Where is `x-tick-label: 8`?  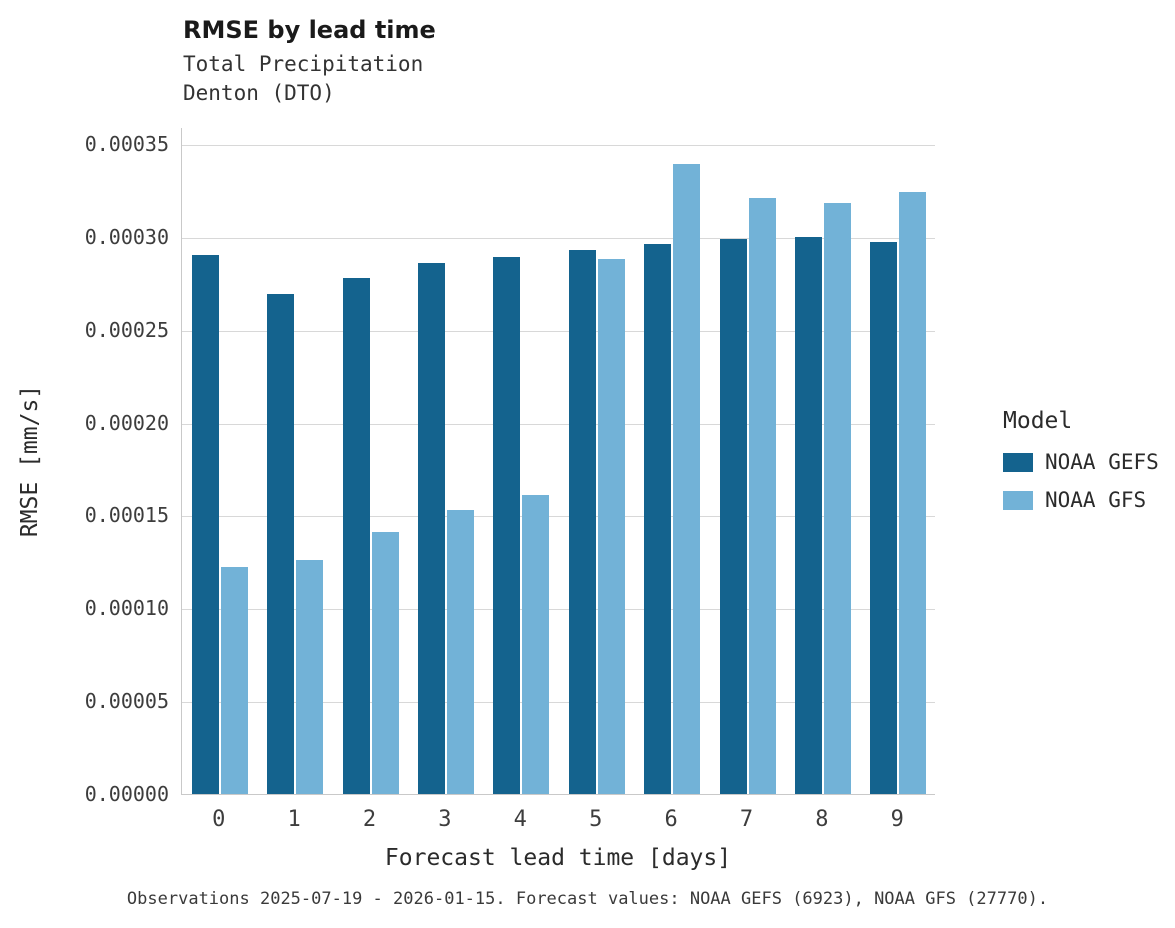
x-tick-label: 8 is located at coordinates (822, 819).